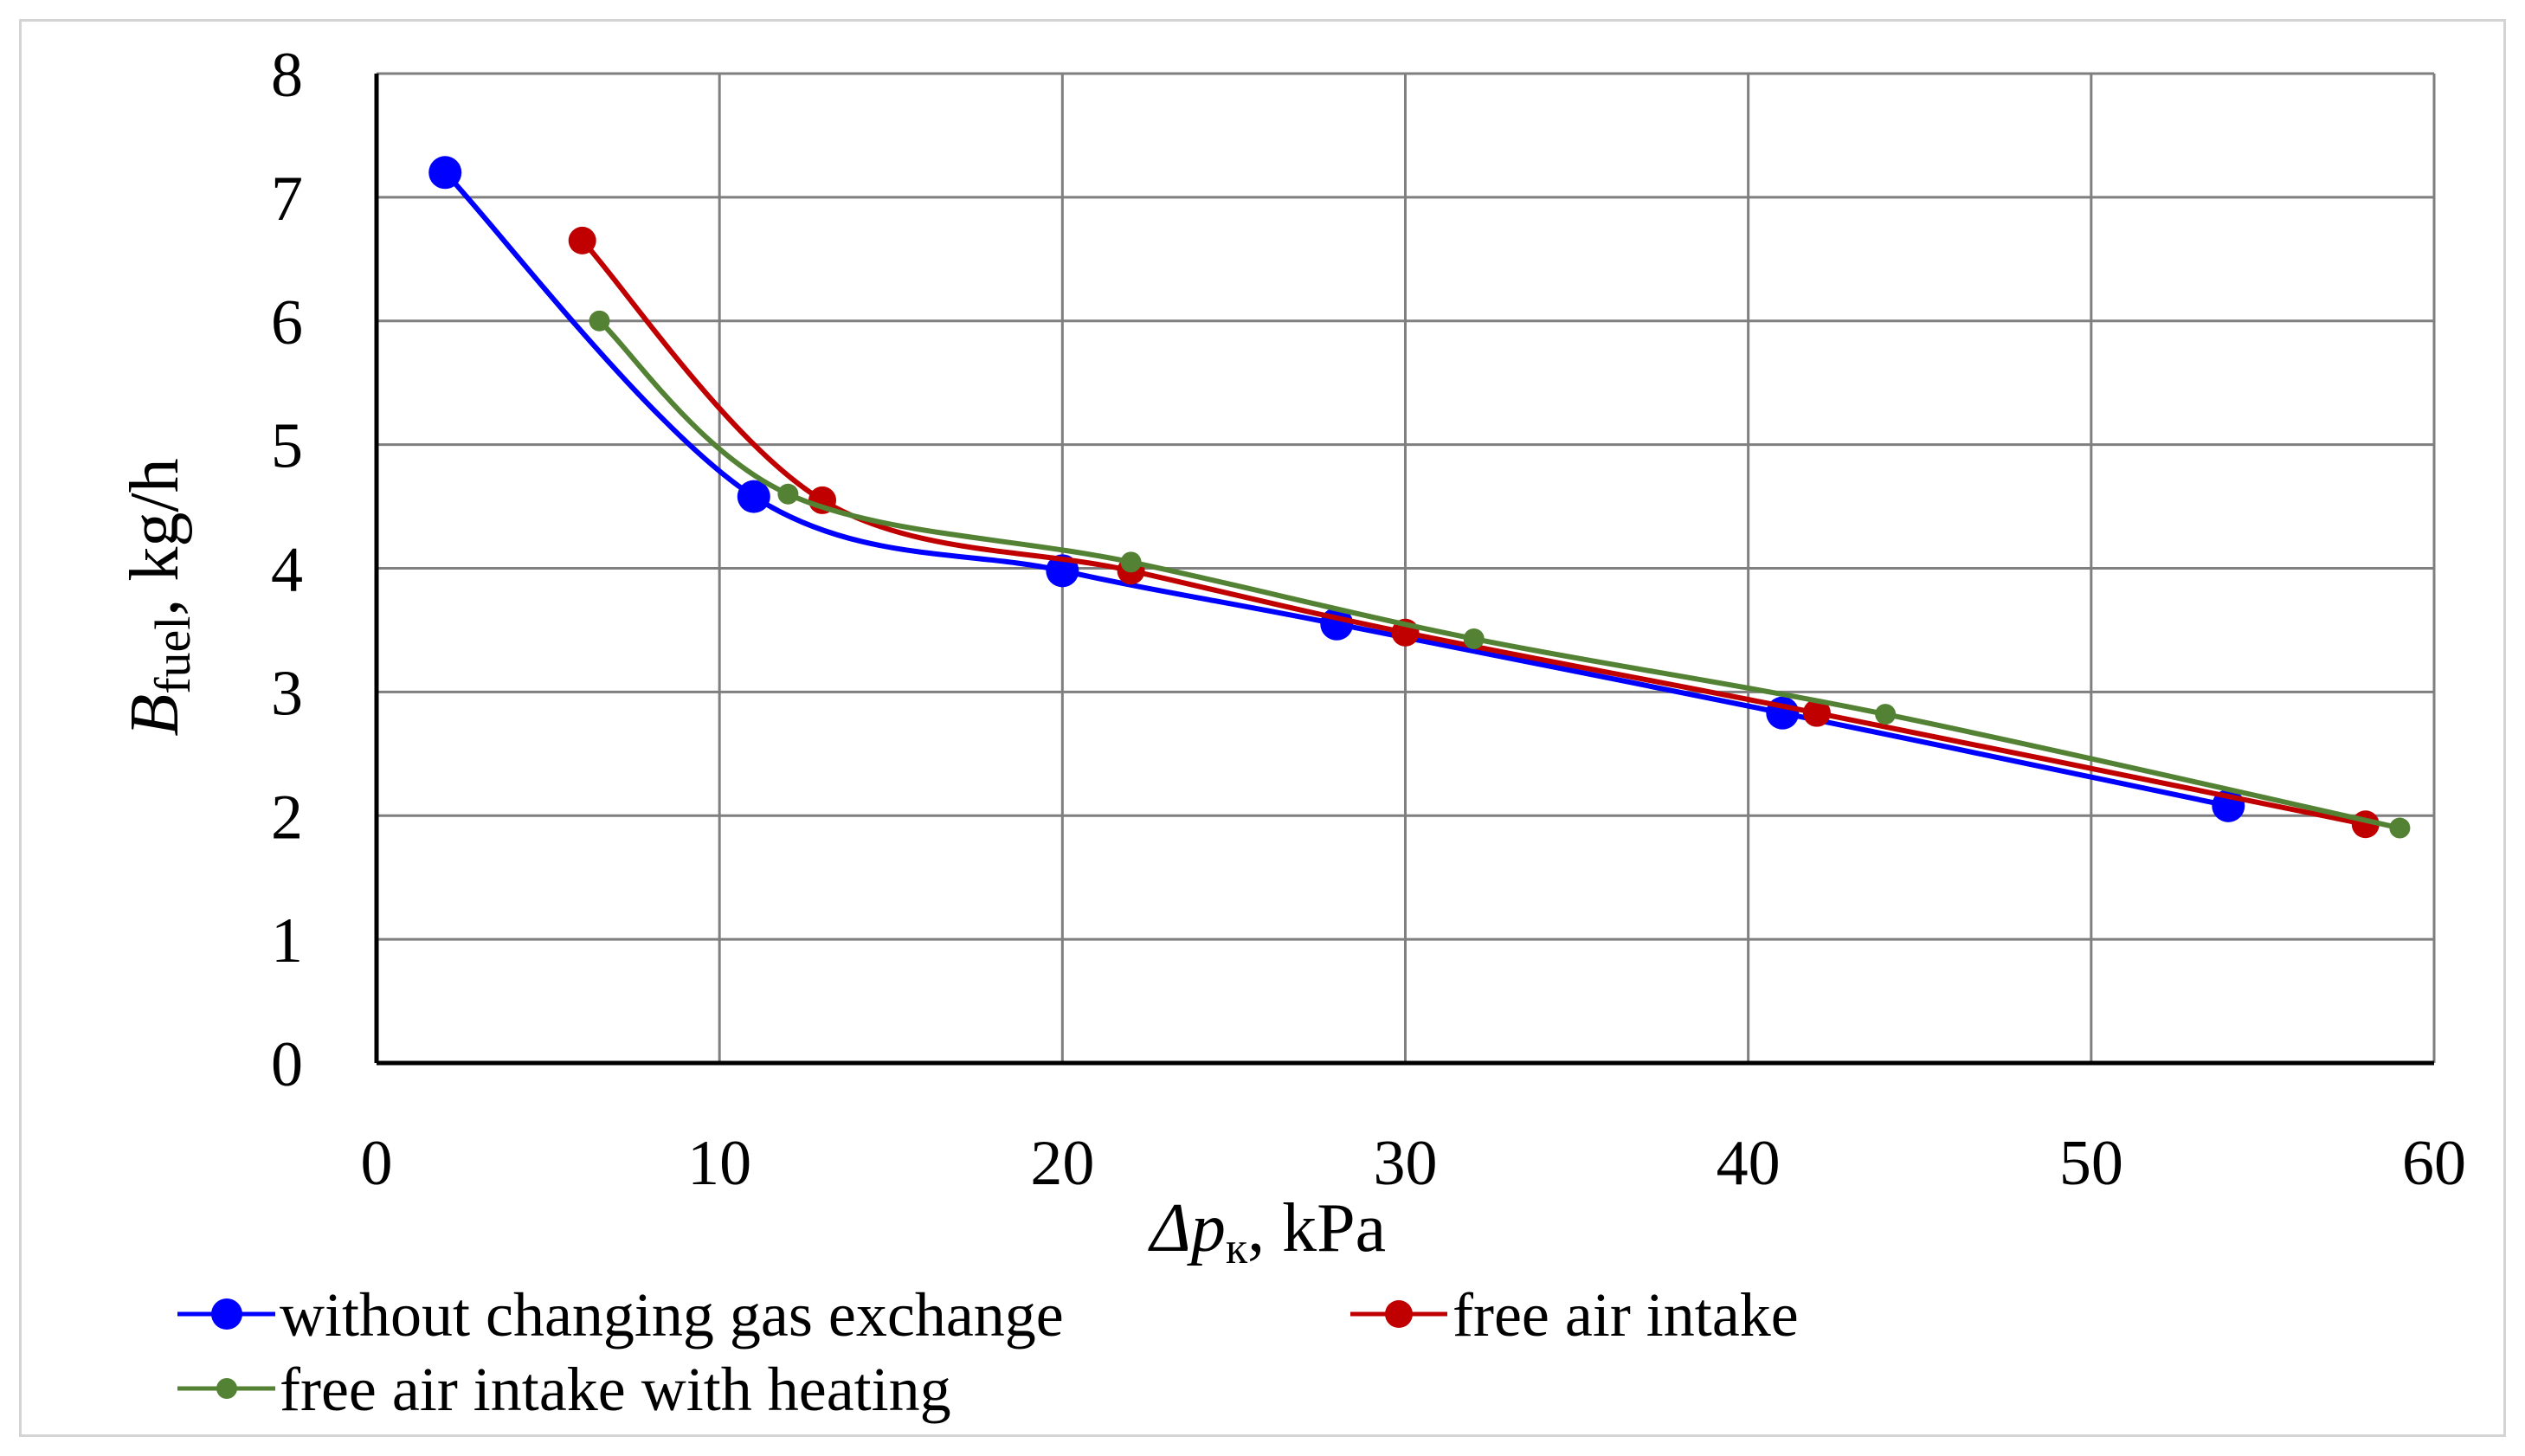 This screenshot has height=1456, width=2525. Describe the element at coordinates (287, 1064) in the screenshot. I see `y-tick-label: 0` at that location.